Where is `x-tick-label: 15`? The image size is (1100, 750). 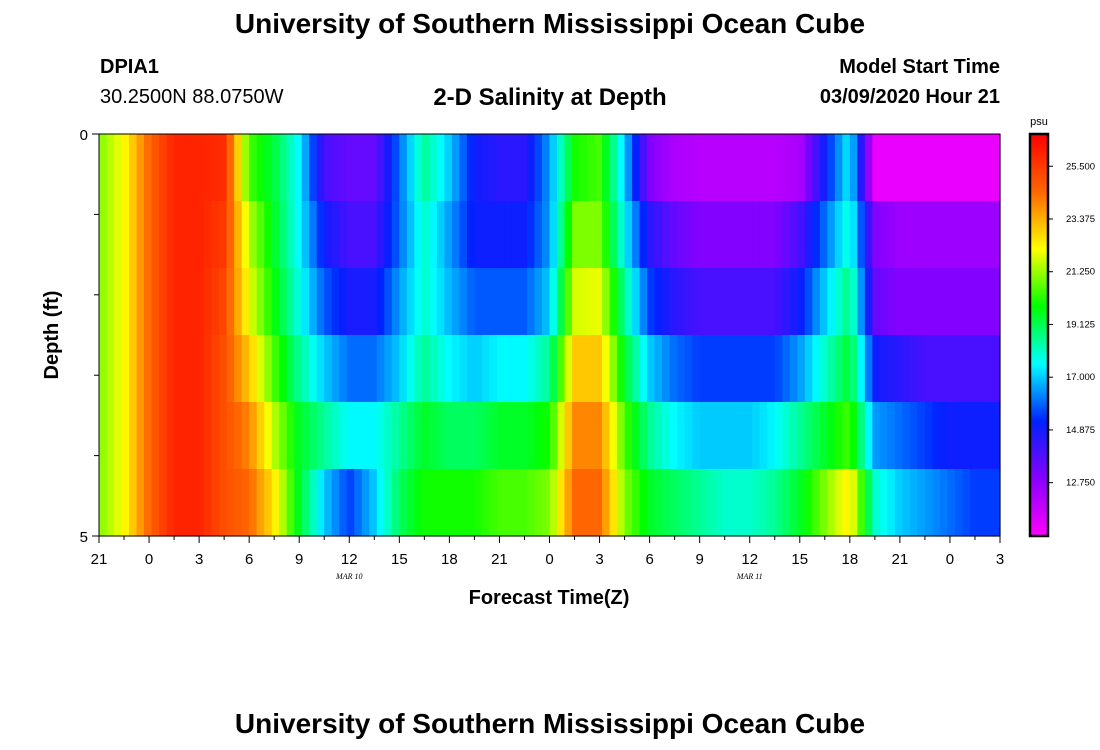 x-tick-label: 15 is located at coordinates (399, 559).